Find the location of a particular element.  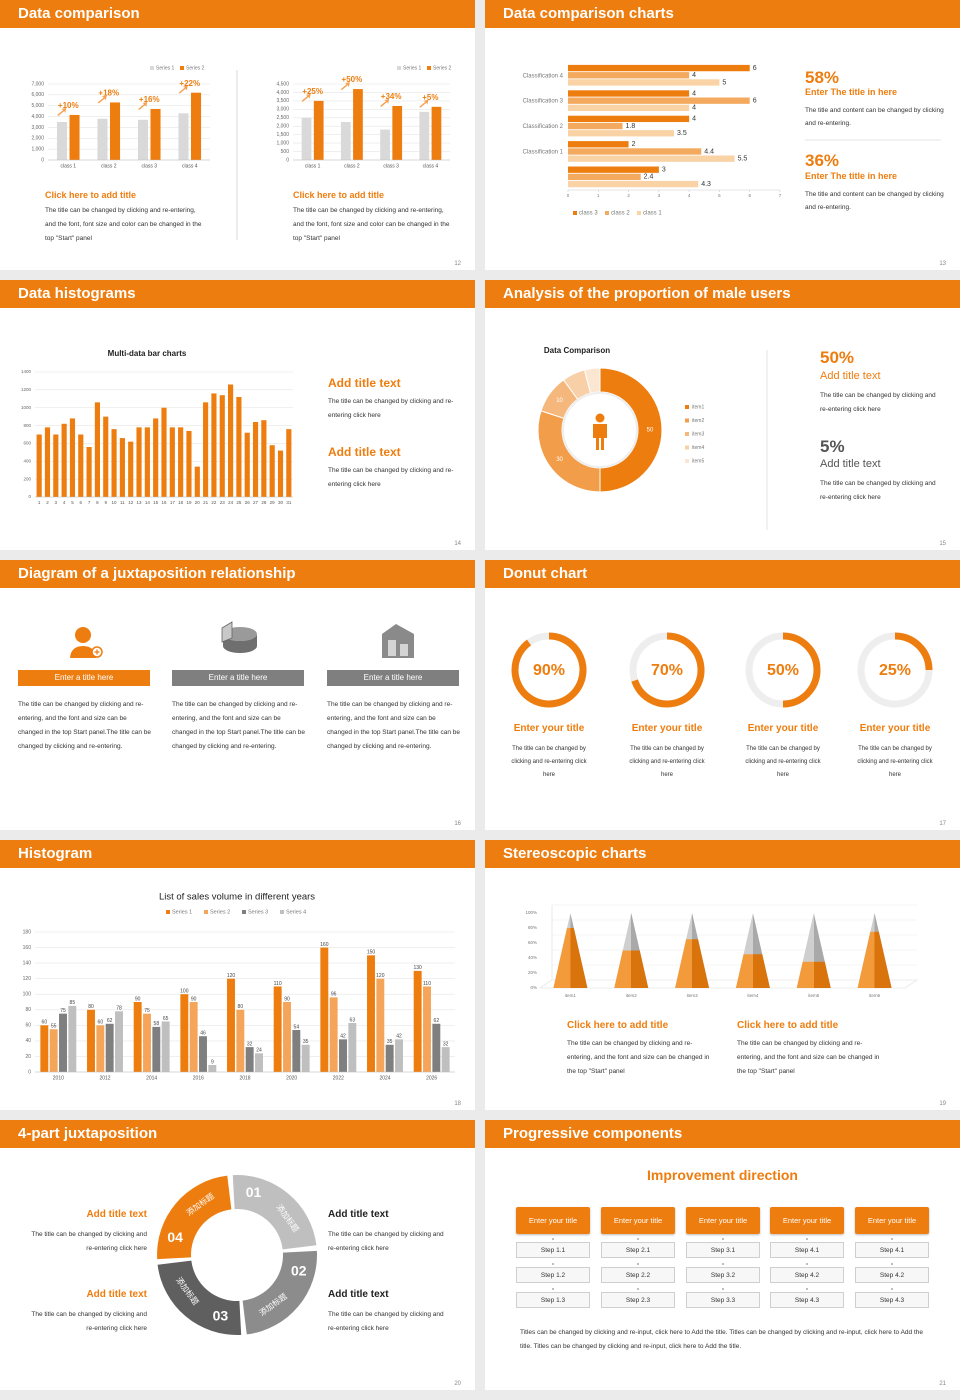

value-label: 63 is located at coordinates (353, 1020).